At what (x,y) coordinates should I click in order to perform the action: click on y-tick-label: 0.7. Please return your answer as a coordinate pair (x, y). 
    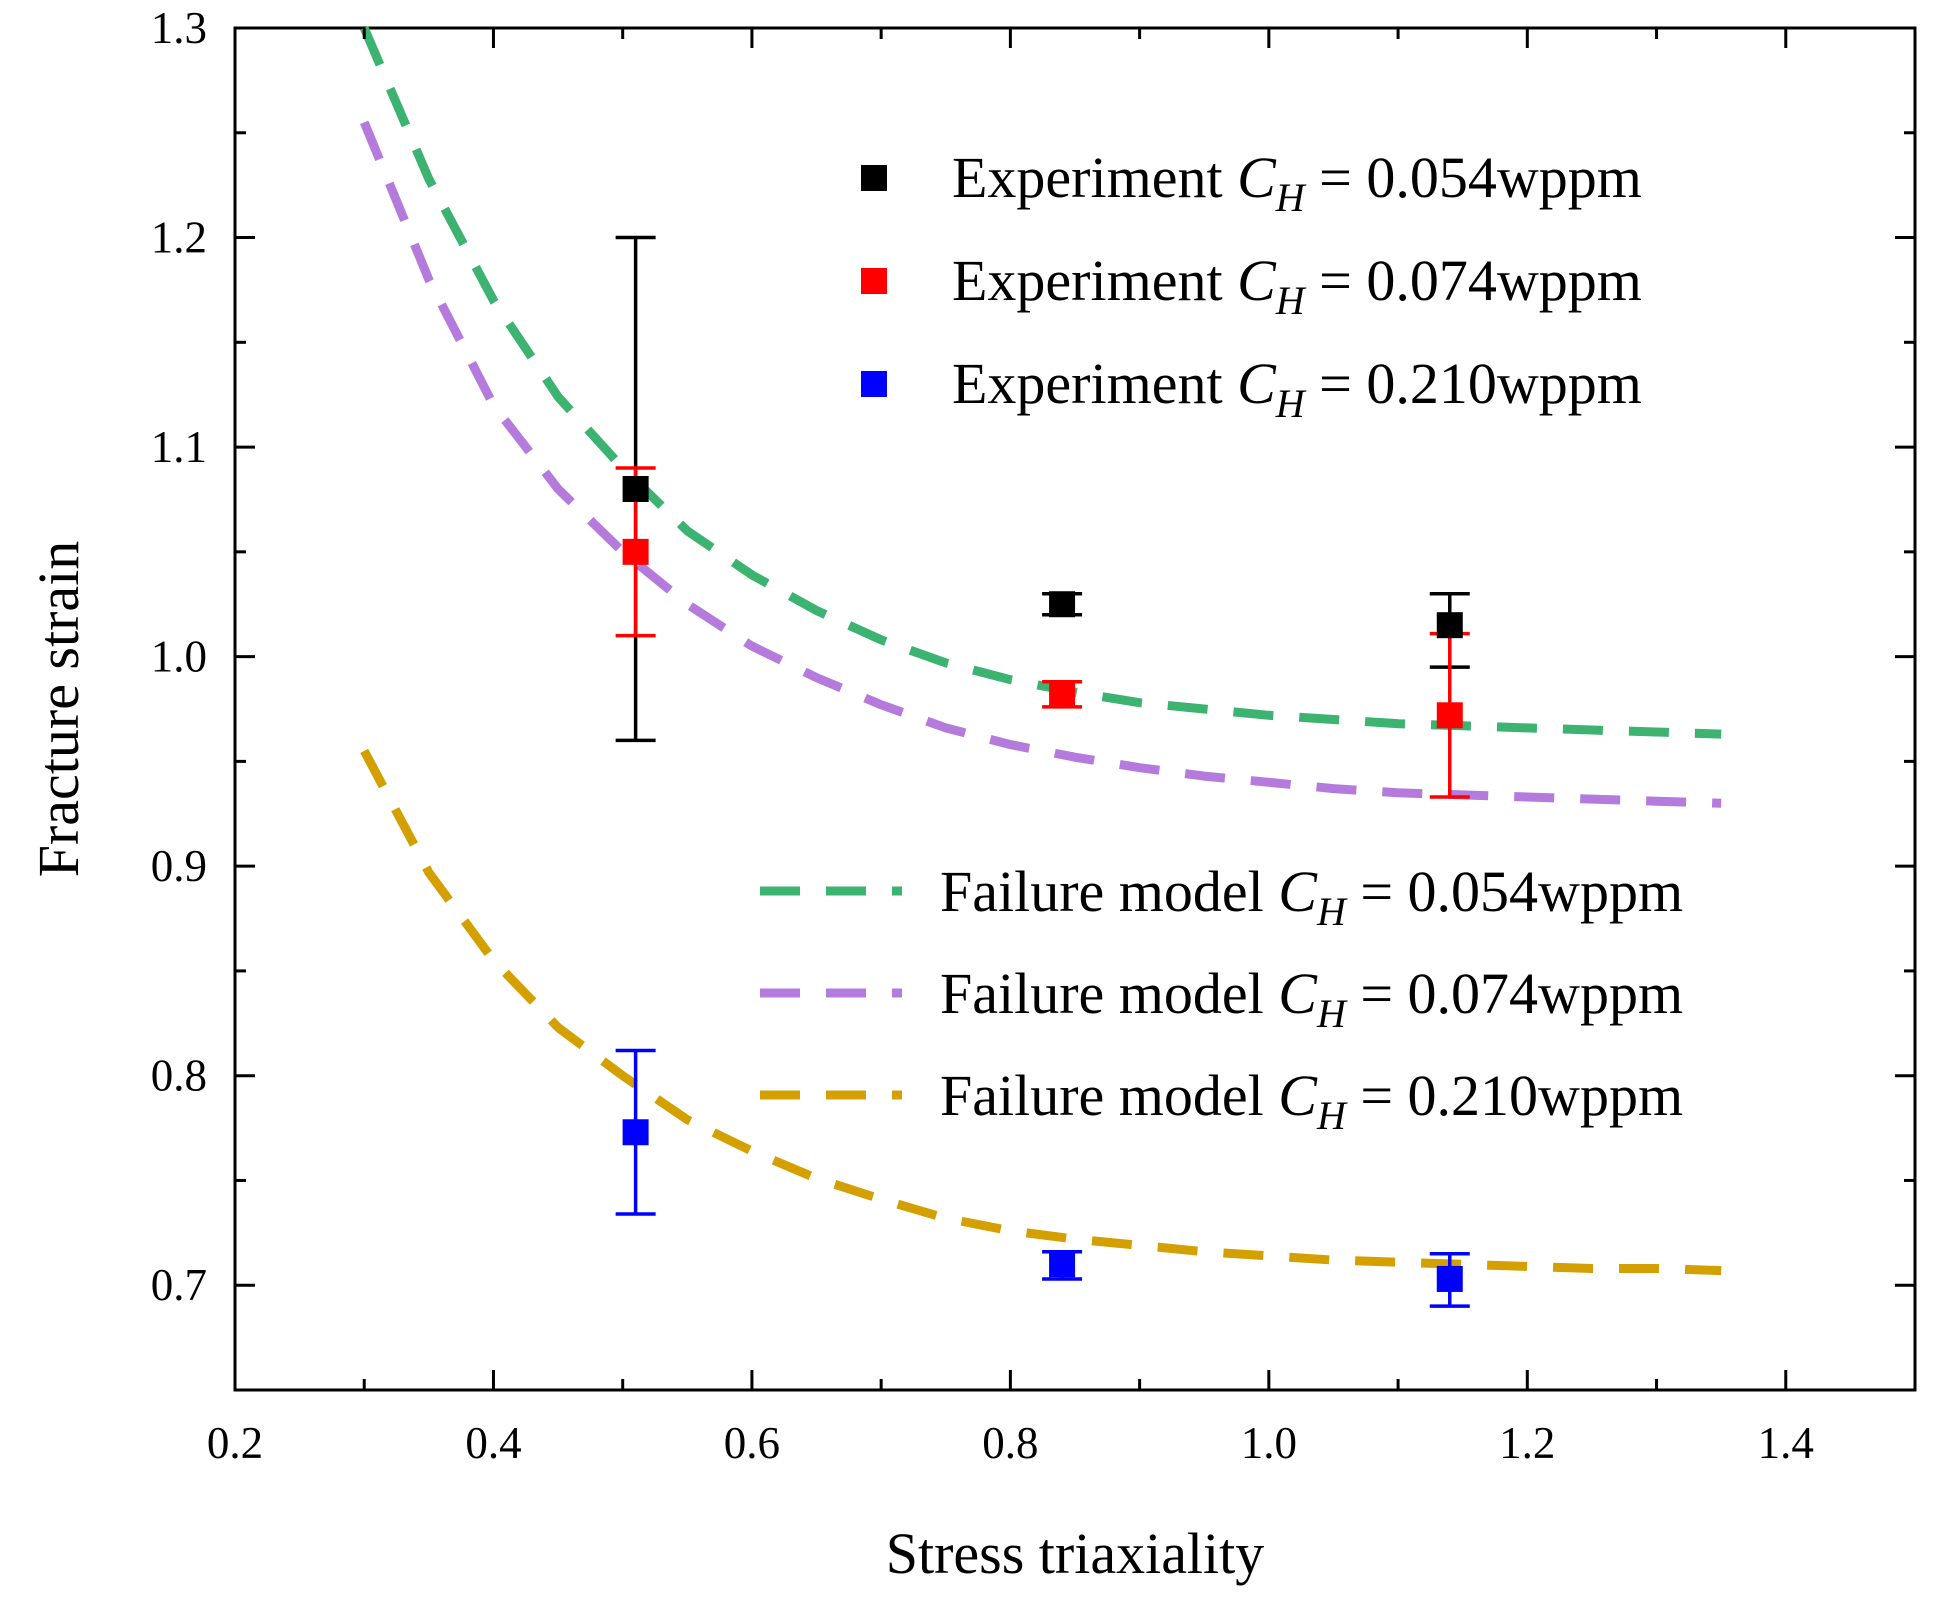
    Looking at the image, I should click on (179, 1285).